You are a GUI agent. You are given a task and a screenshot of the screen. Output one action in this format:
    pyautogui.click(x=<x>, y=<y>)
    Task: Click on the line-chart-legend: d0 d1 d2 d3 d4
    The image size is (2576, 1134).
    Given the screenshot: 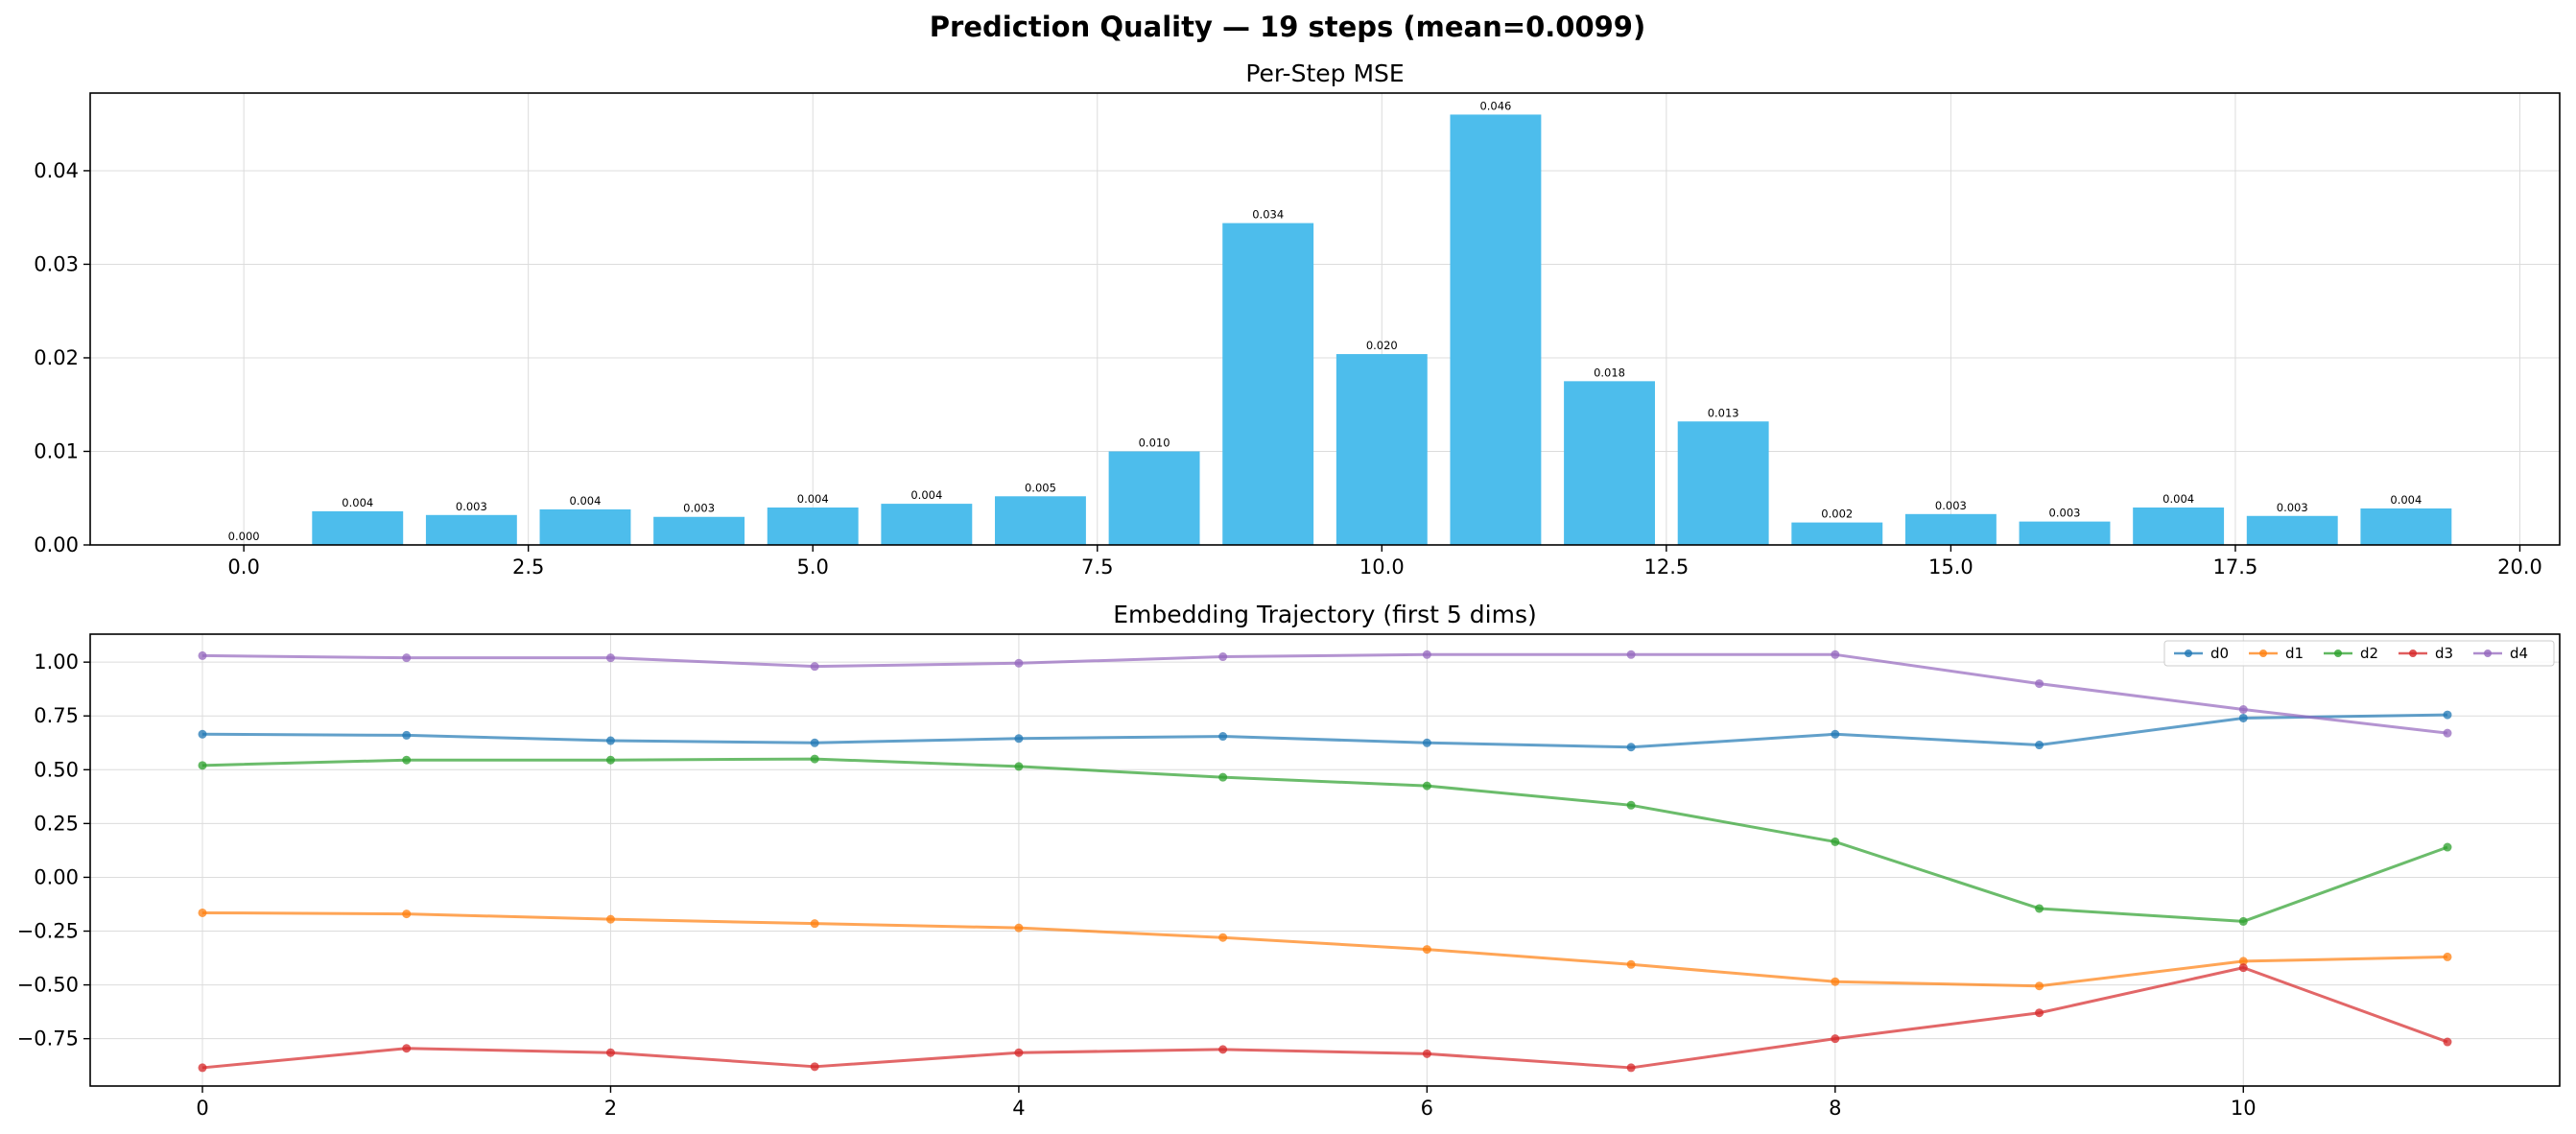 What is the action you would take?
    pyautogui.click(x=2359, y=653)
    